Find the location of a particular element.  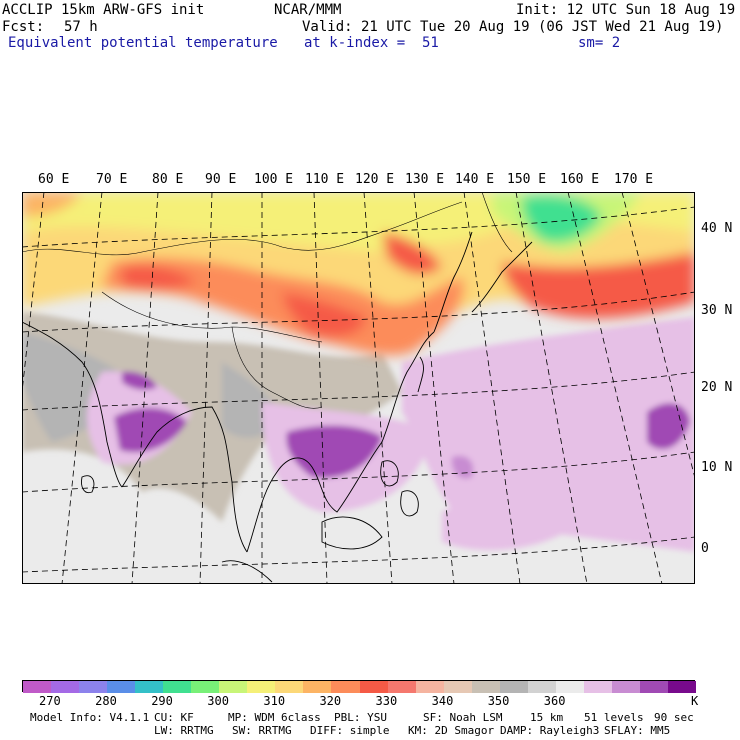

lon-label: 110 E is located at coordinates (325, 179).